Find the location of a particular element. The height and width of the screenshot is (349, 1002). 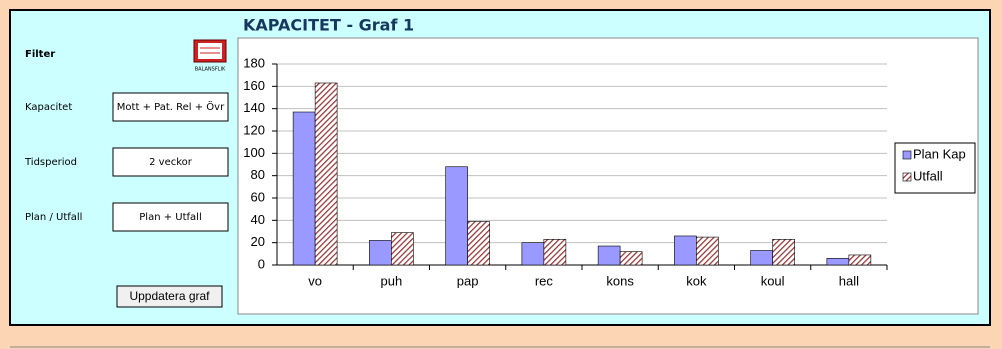

field-value: 2 veckor is located at coordinates (171, 162).